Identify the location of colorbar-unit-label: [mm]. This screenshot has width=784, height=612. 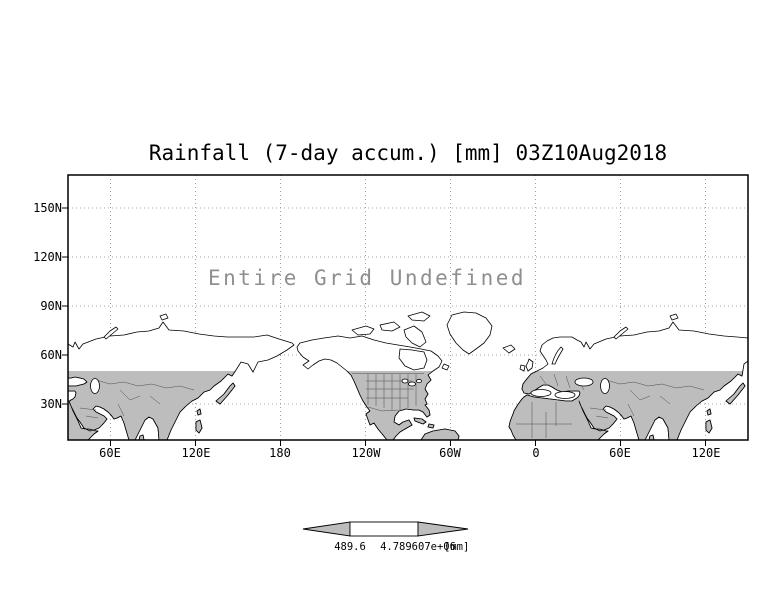
(457, 547).